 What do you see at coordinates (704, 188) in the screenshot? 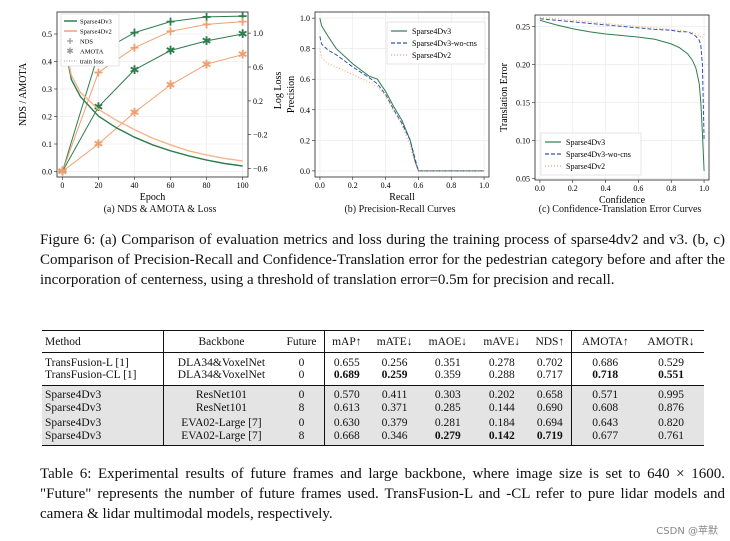
I see `x-tick-label: 1.0` at bounding box center [704, 188].